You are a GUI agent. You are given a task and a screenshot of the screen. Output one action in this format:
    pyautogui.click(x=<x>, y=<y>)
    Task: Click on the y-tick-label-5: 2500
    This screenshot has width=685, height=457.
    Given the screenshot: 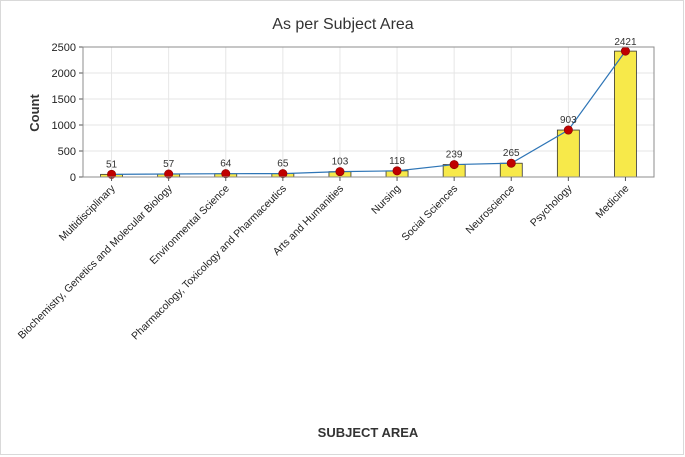 What is the action you would take?
    pyautogui.click(x=64, y=48)
    